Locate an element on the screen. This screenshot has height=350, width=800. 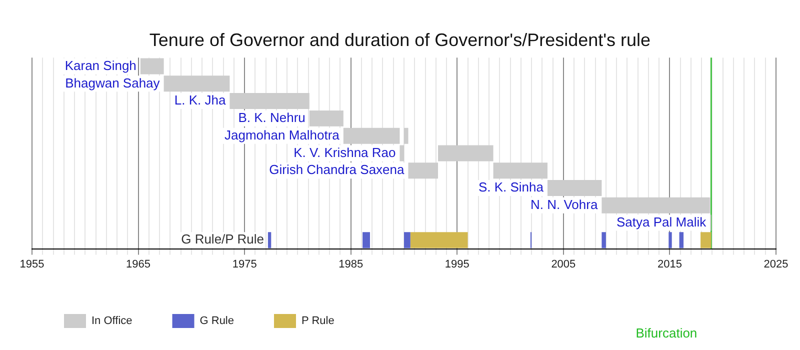
y-tick-label: S. K. Sinha is located at coordinates (511, 187).